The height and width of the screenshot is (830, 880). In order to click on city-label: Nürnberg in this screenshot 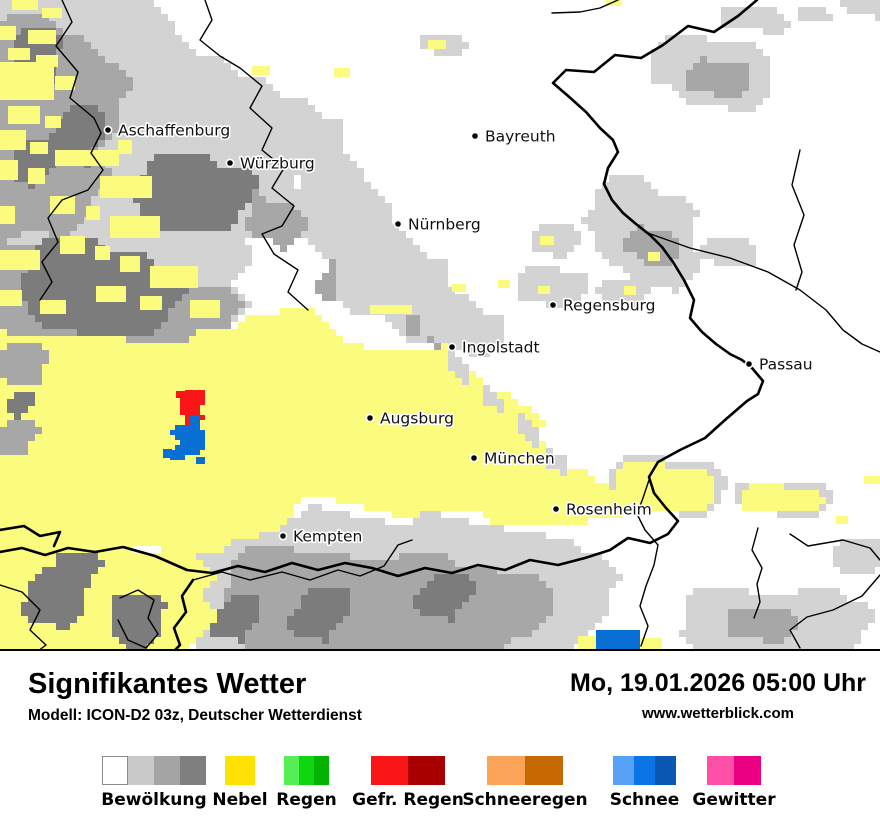, I will do `click(444, 225)`.